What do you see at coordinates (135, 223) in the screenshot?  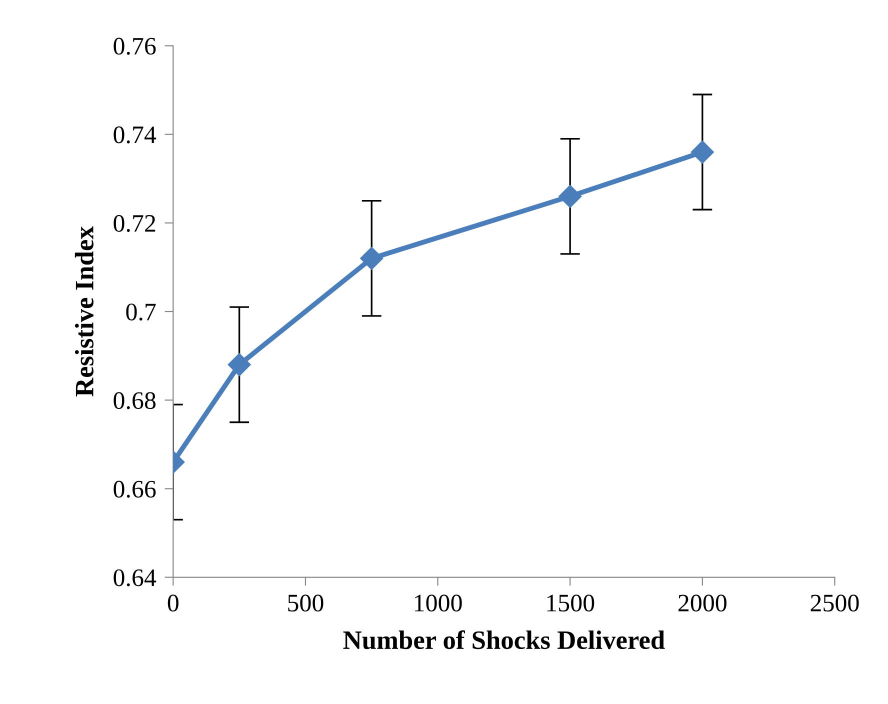 I see `y-tick-label: 0.72` at bounding box center [135, 223].